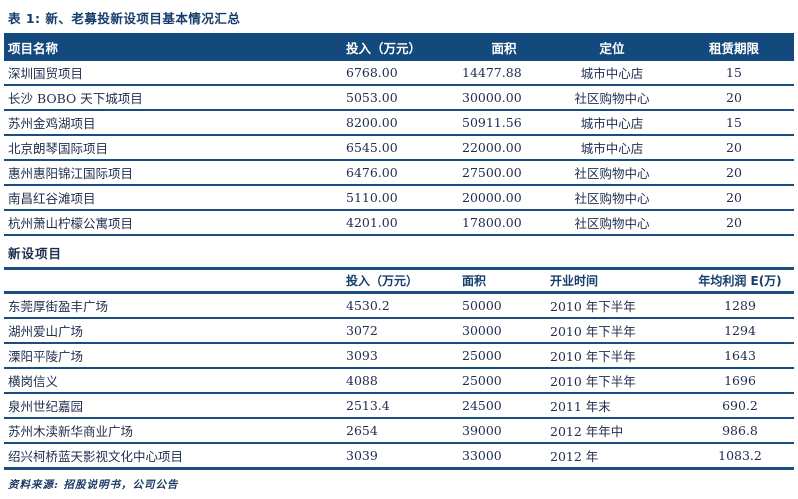 This screenshot has height=499, width=798. I want to click on table-cell: 50000, so click(502, 305).